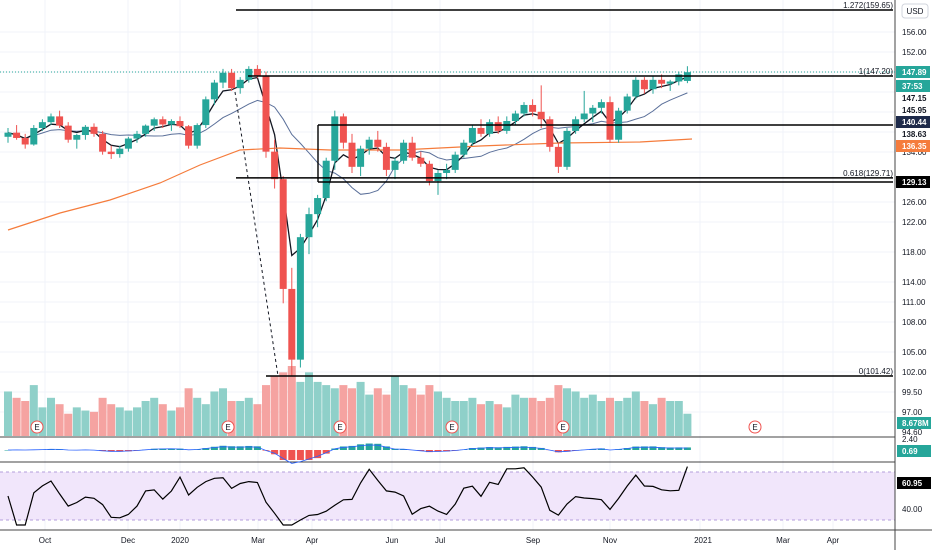  I want to click on rsi-value-label: 60.95, so click(912, 483).